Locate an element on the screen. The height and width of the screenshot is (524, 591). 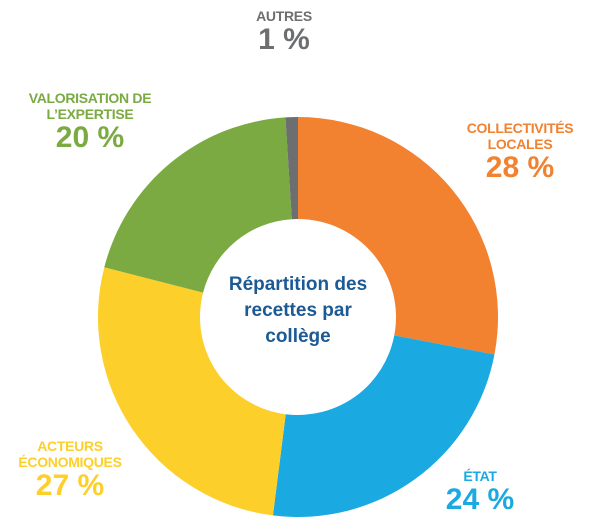
value-label: 28 % is located at coordinates (520, 167).